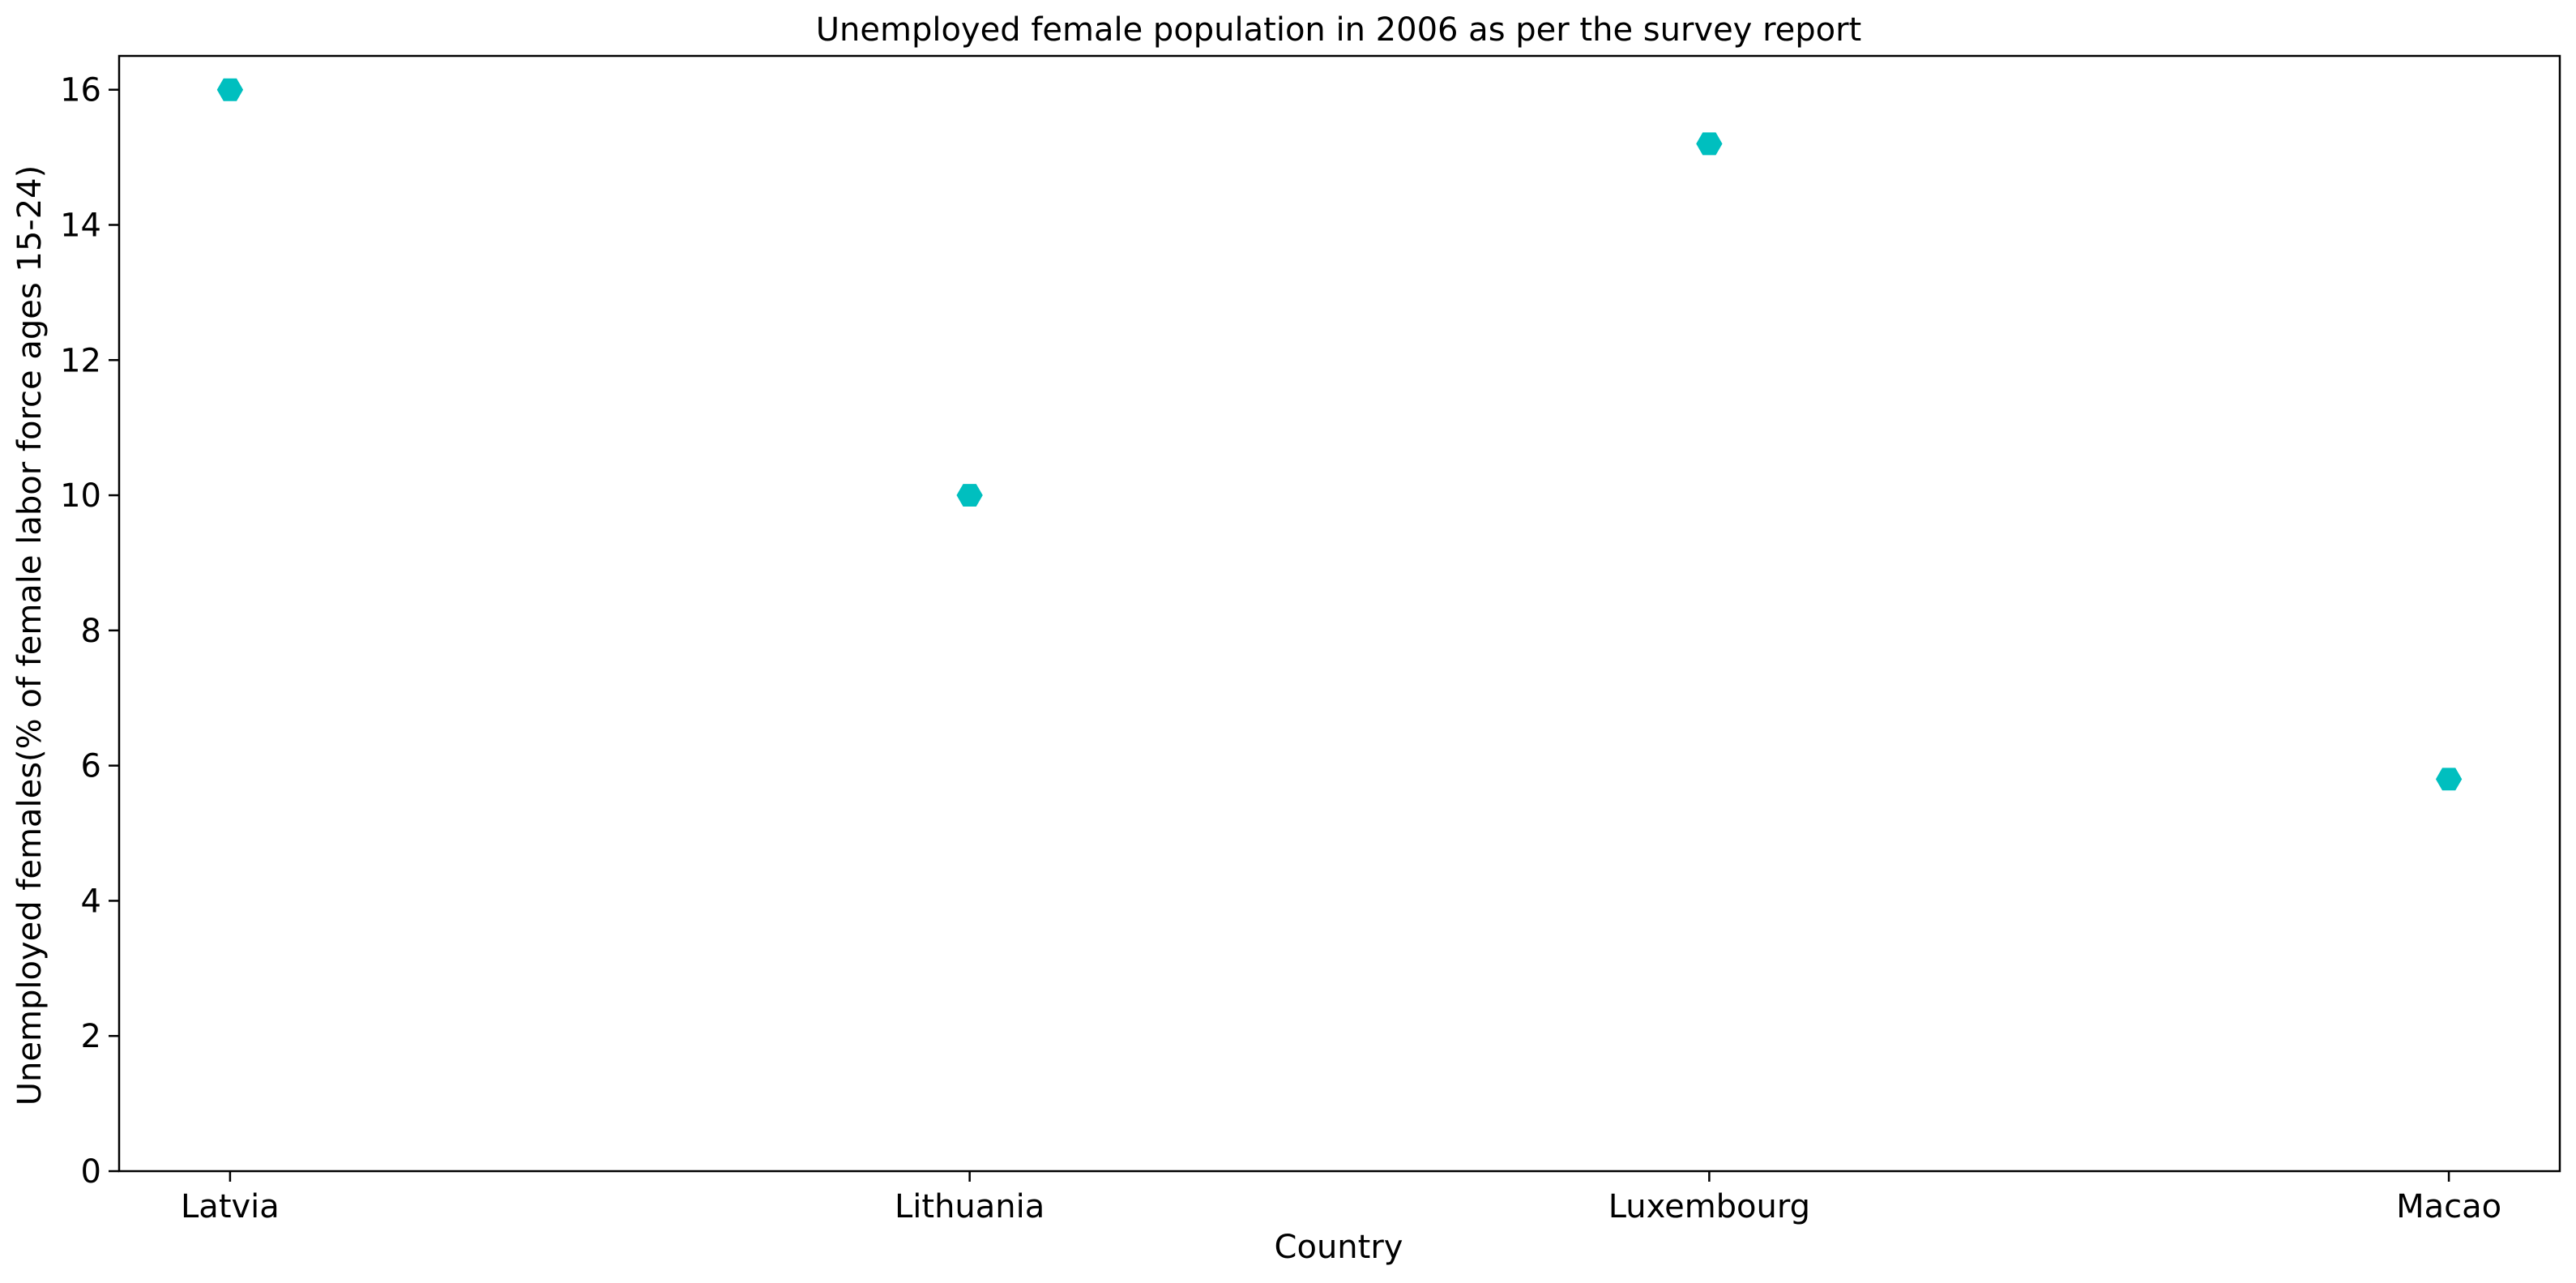 Image resolution: width=2576 pixels, height=1283 pixels. What do you see at coordinates (969, 495) in the screenshot?
I see `data-point-lithuania` at bounding box center [969, 495].